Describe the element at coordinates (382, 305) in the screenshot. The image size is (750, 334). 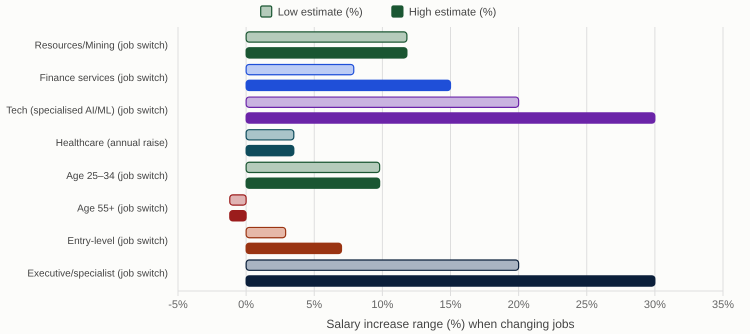
I see `x-tick-label: 10%` at that location.